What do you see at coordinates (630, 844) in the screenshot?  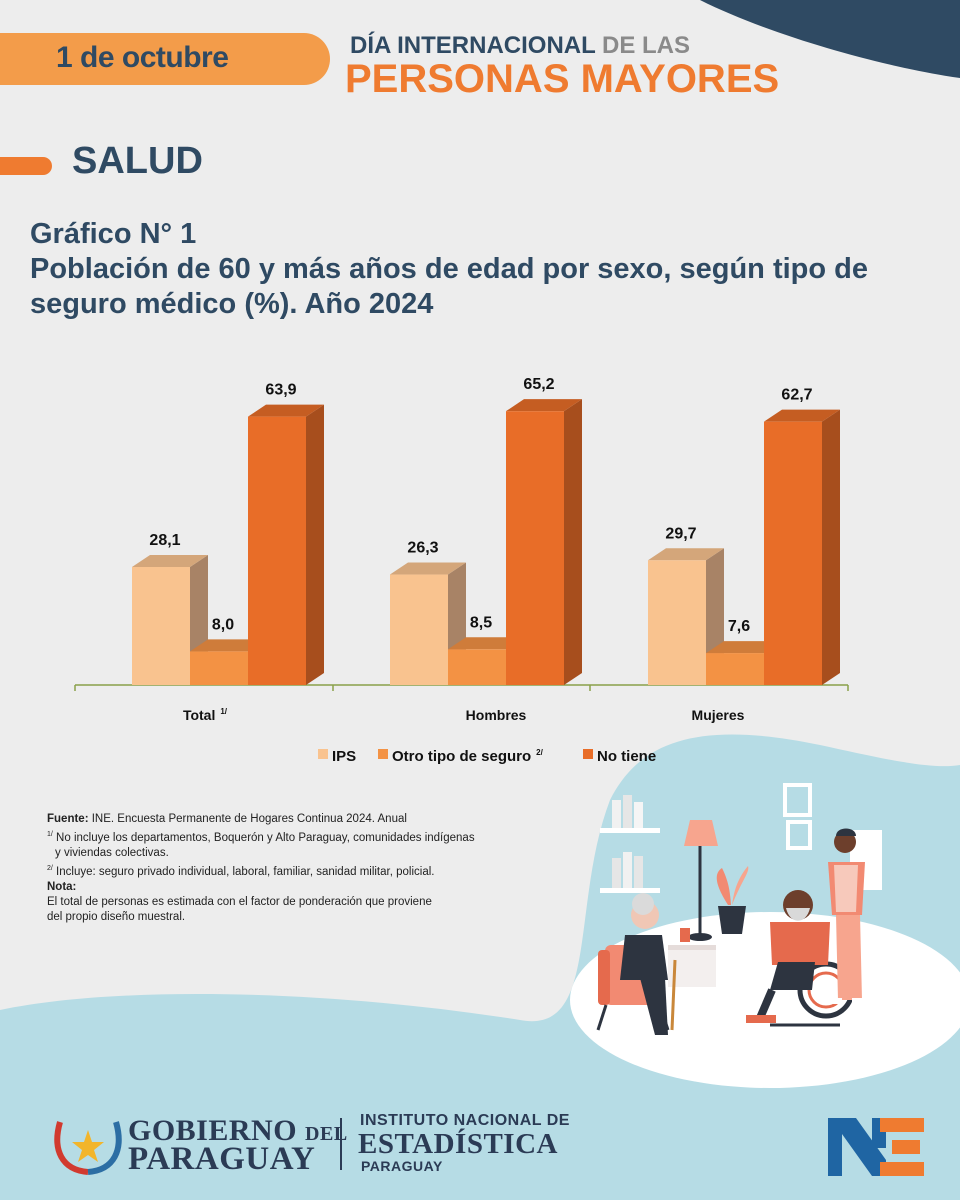 I see `bookshelf` at bounding box center [630, 844].